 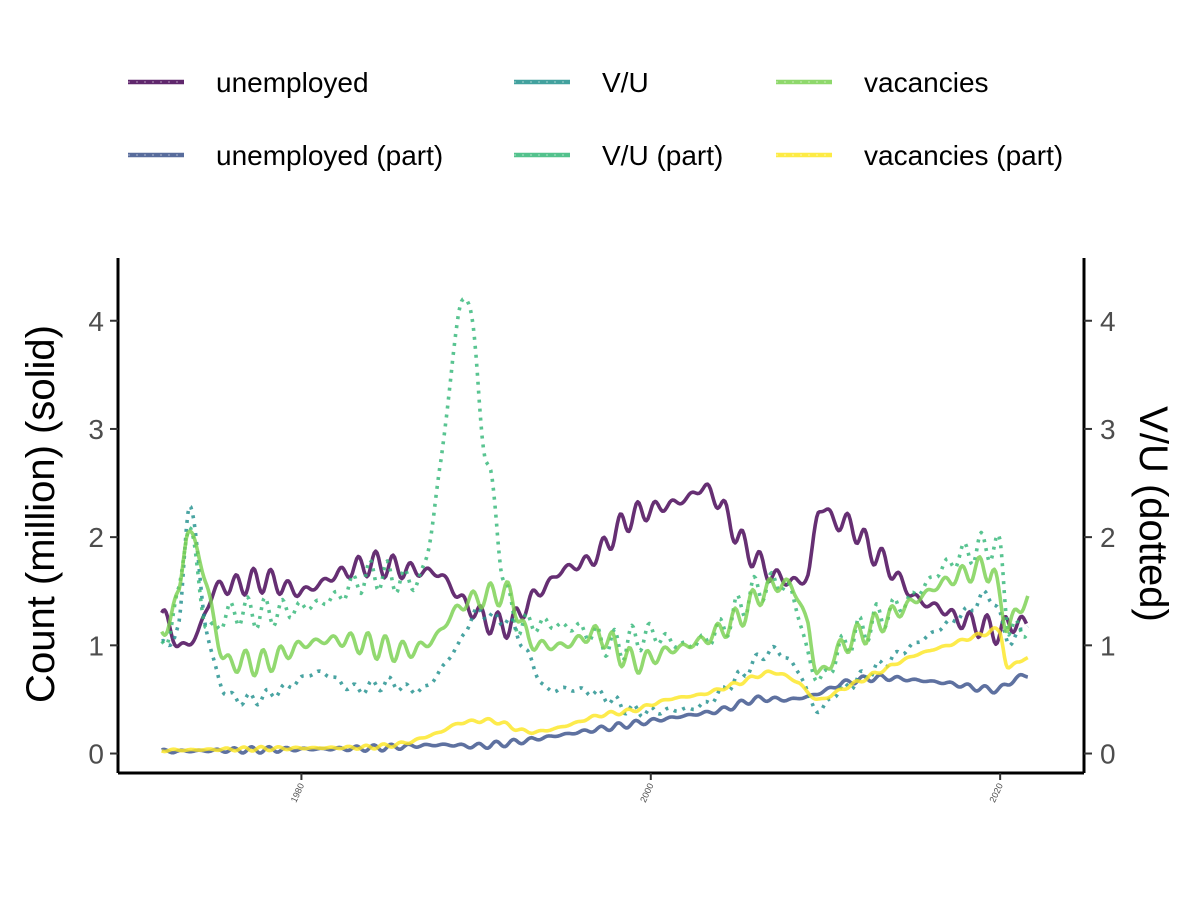 I want to click on legend-item: unemployed (part), so click(x=285, y=155).